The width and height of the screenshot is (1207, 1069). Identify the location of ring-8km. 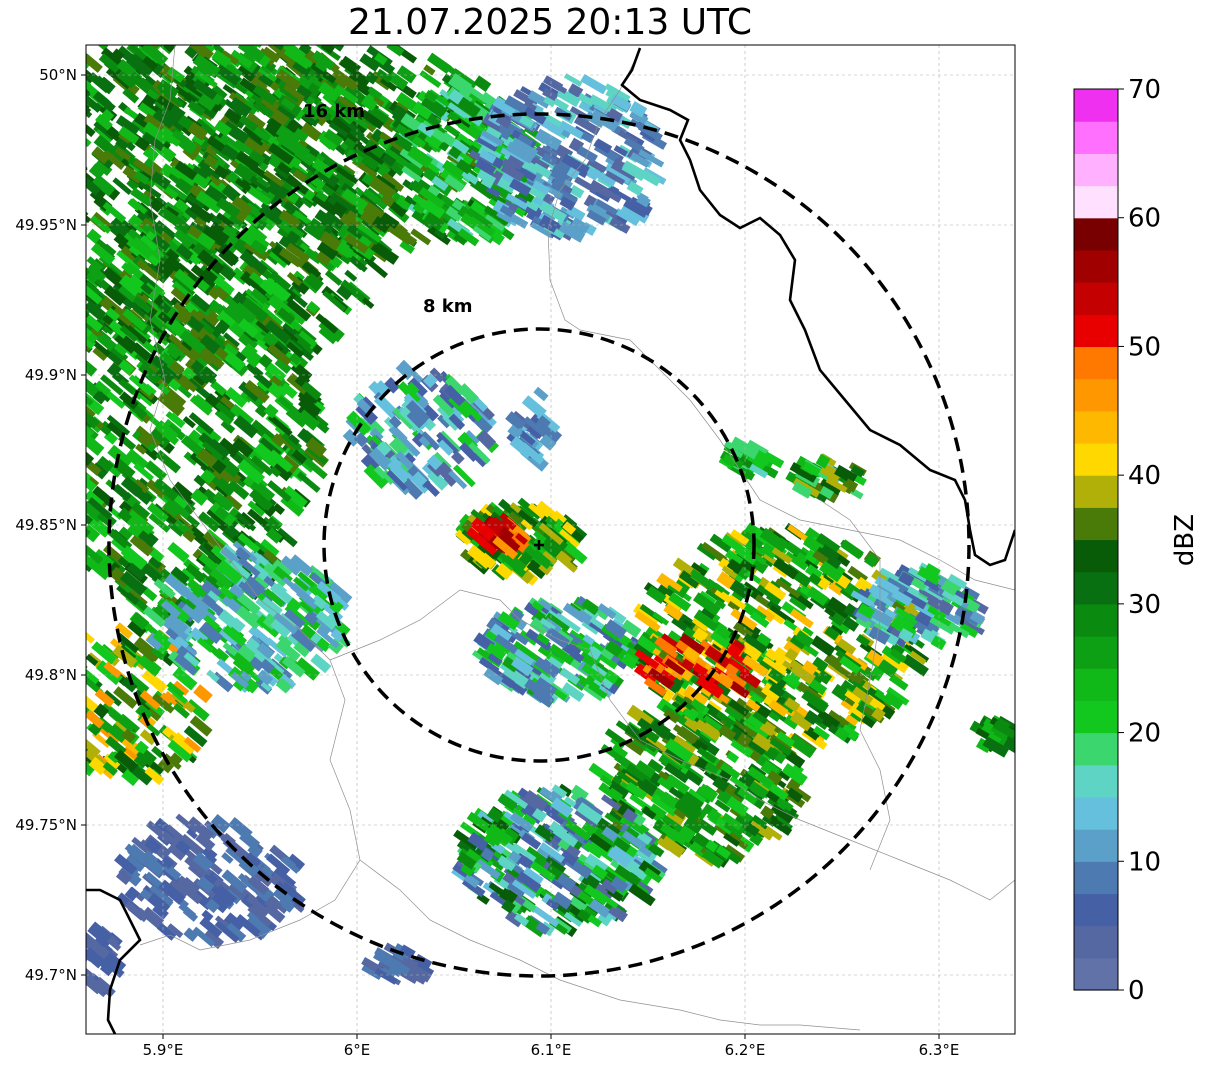
(539, 545).